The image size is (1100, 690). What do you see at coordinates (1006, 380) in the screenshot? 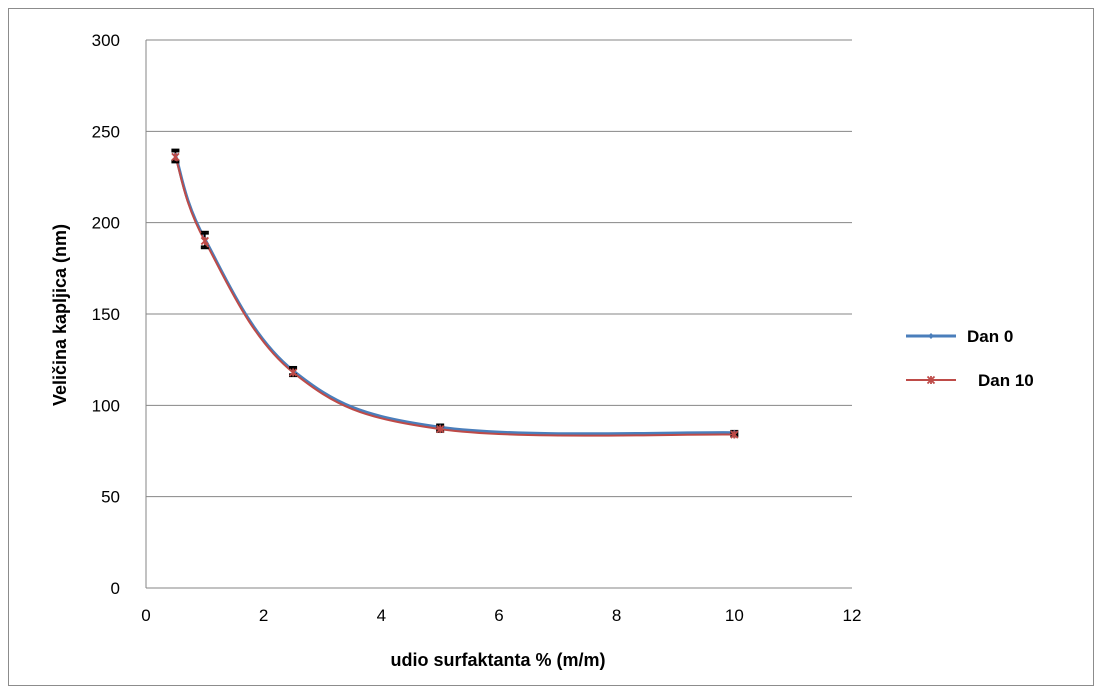
I see `legend-label: Dan 10` at bounding box center [1006, 380].